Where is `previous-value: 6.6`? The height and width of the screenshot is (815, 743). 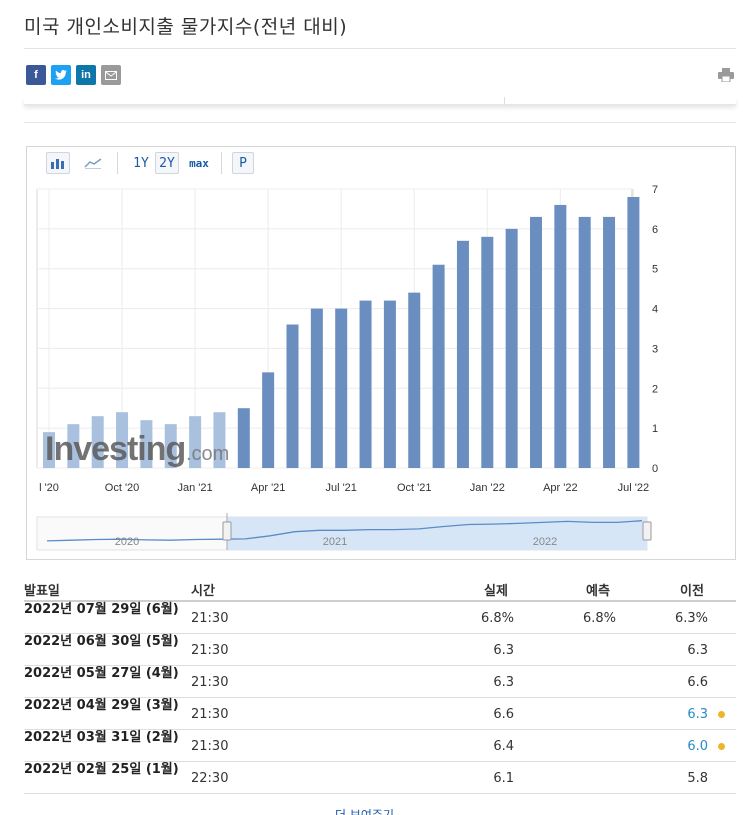
previous-value: 6.6 is located at coordinates (697, 682).